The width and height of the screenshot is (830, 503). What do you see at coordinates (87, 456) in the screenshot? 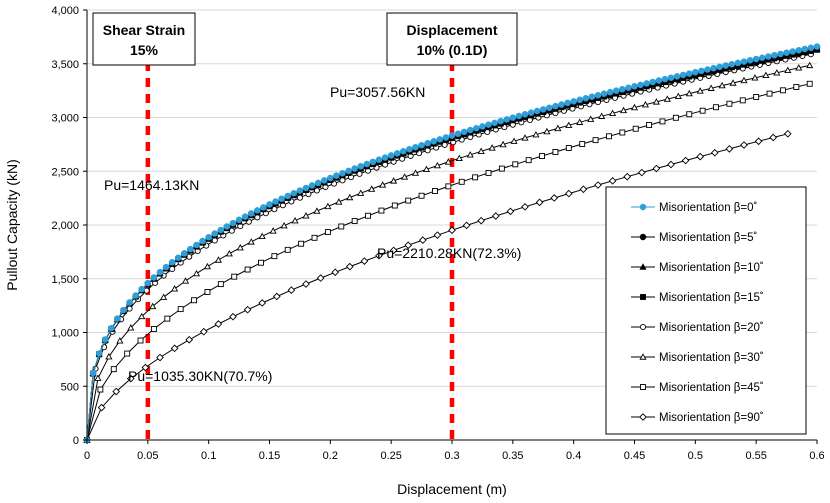
I see `x-tick-label: 0` at bounding box center [87, 456].